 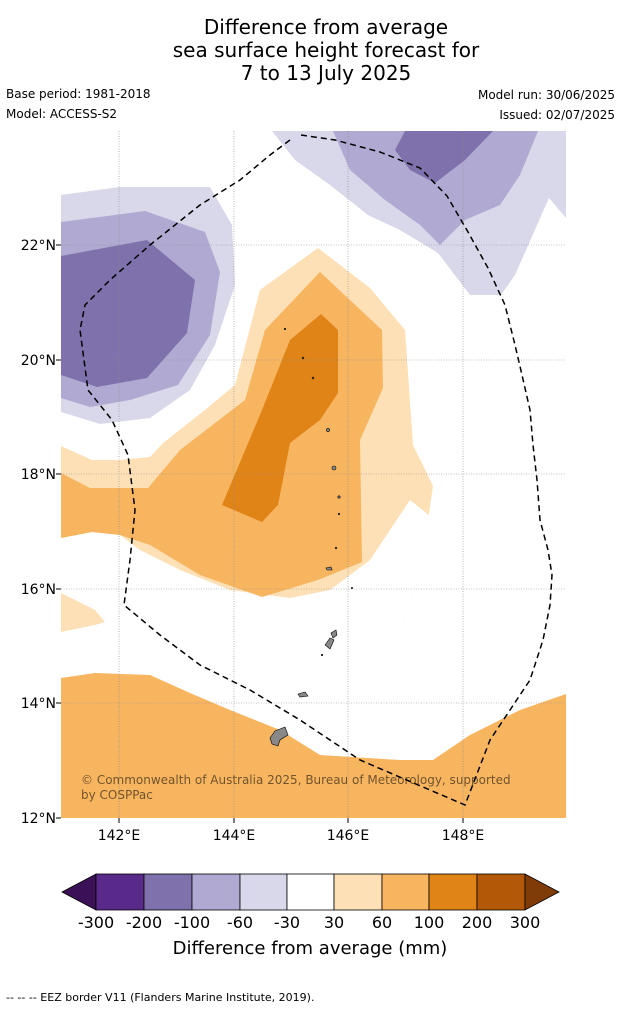 I want to click on cbar-tick-2: -200, so click(x=144, y=922).